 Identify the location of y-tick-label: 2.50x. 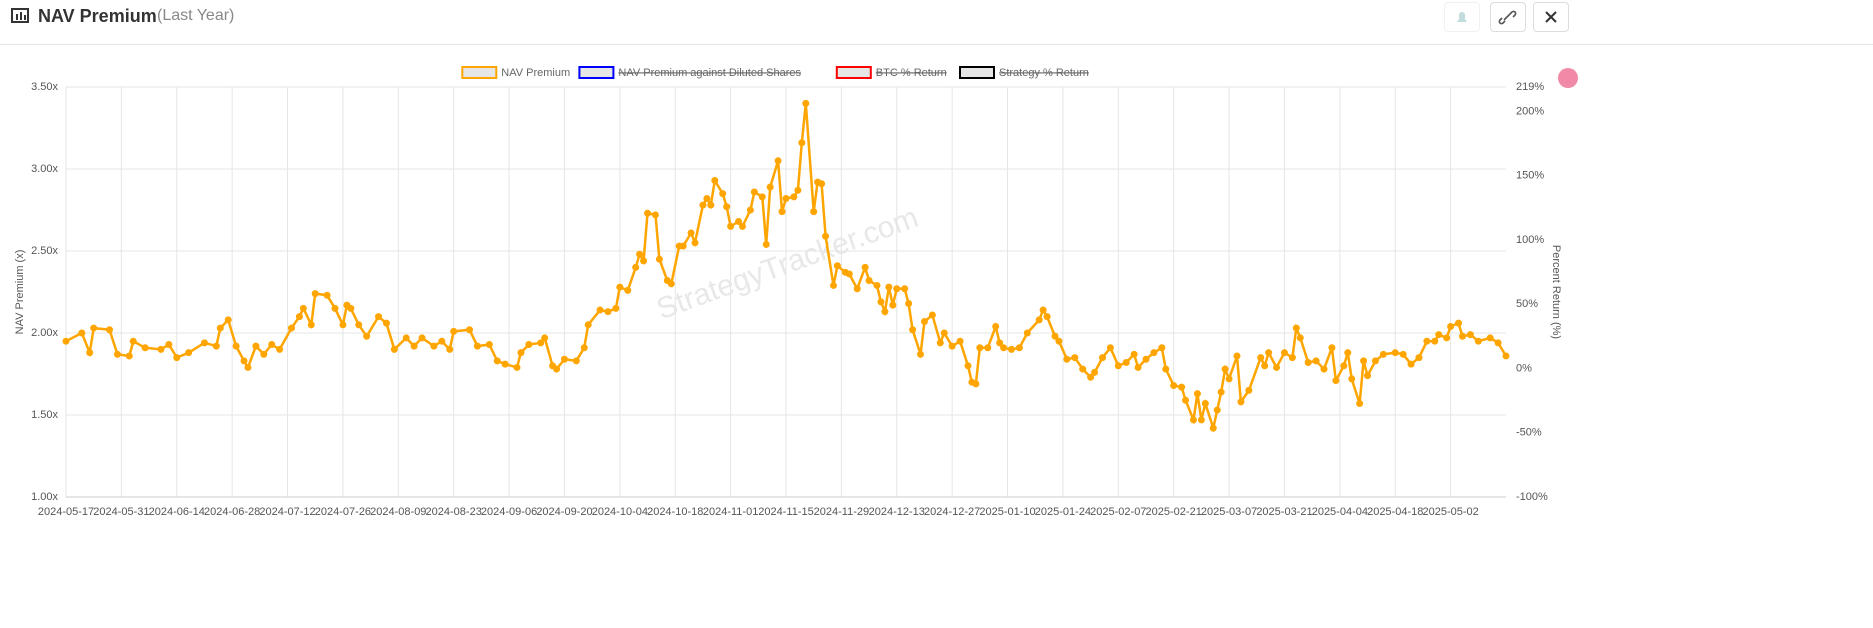
(44, 251).